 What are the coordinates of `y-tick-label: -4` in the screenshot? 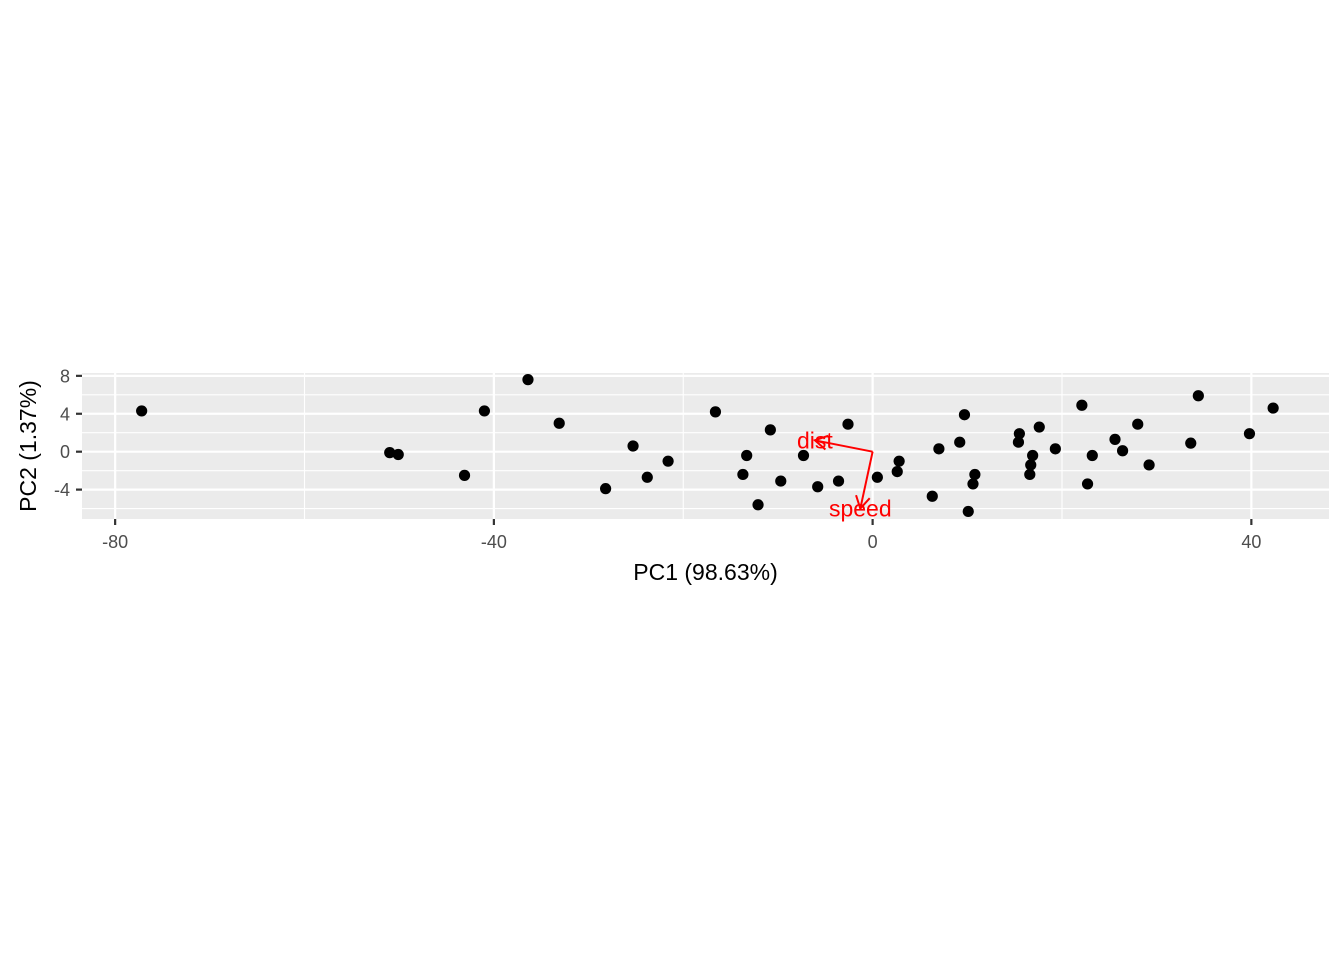 It's located at (62, 490).